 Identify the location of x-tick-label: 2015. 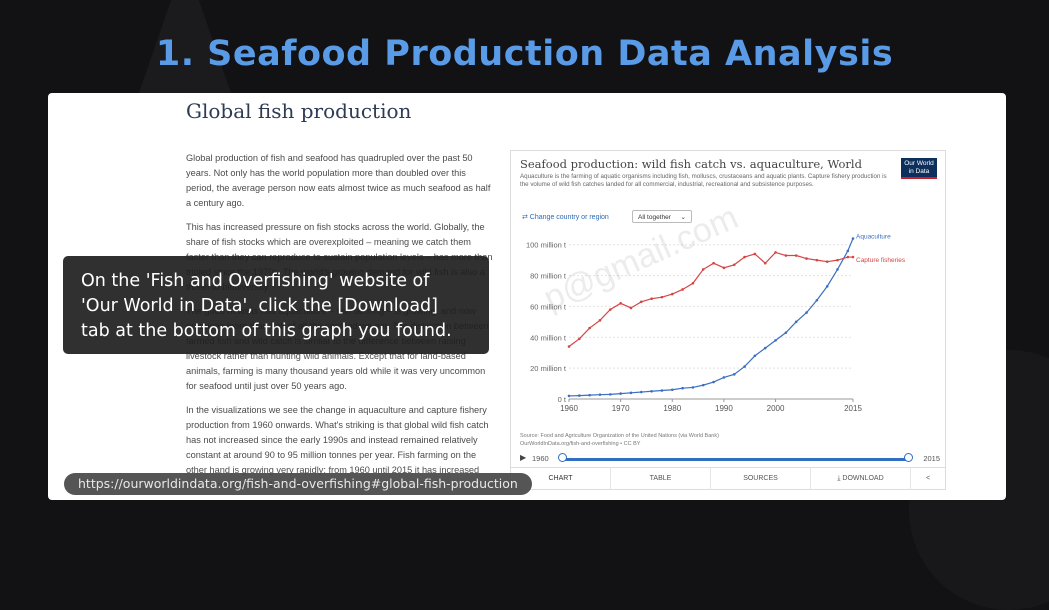
(853, 408).